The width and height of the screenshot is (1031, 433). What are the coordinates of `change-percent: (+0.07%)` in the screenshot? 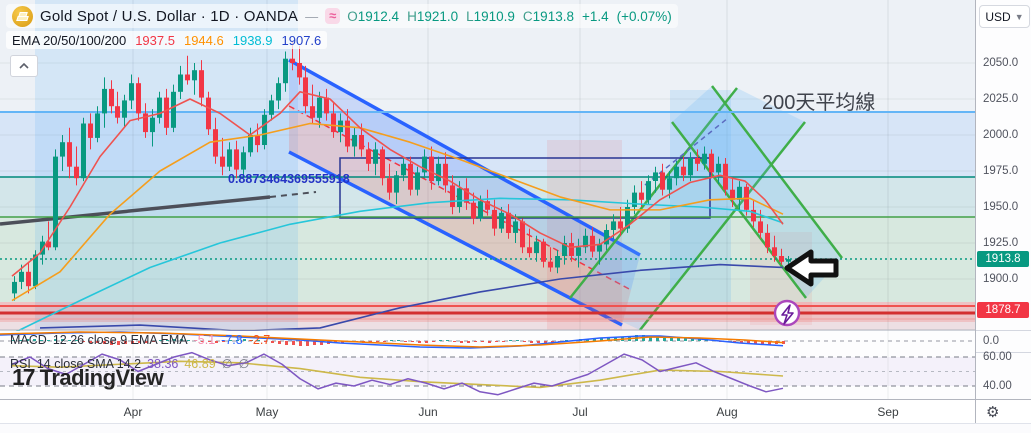 It's located at (644, 16).